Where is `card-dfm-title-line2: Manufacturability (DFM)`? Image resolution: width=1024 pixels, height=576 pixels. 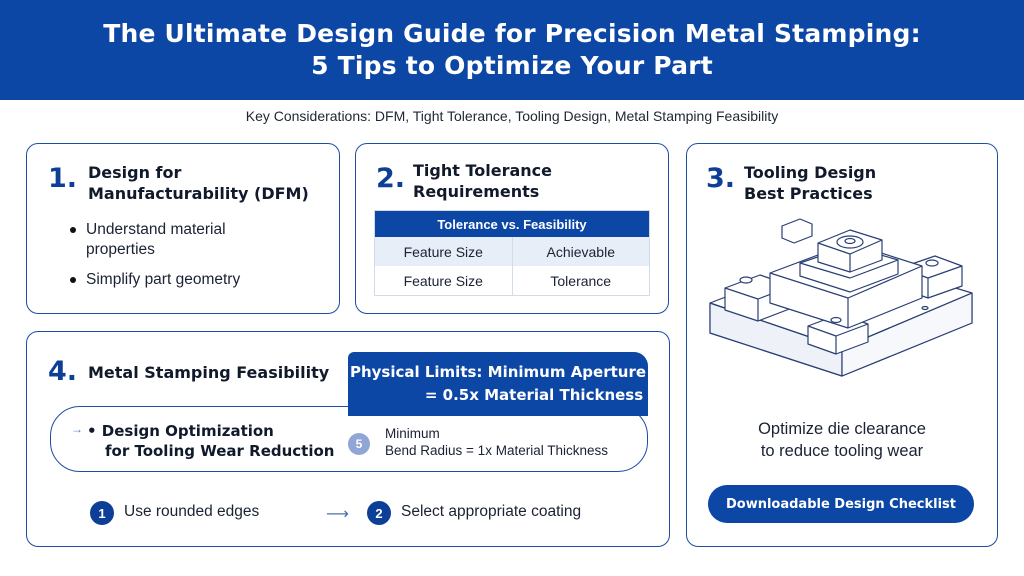
card-dfm-title-line2: Manufacturability (DFM) is located at coordinates (198, 193).